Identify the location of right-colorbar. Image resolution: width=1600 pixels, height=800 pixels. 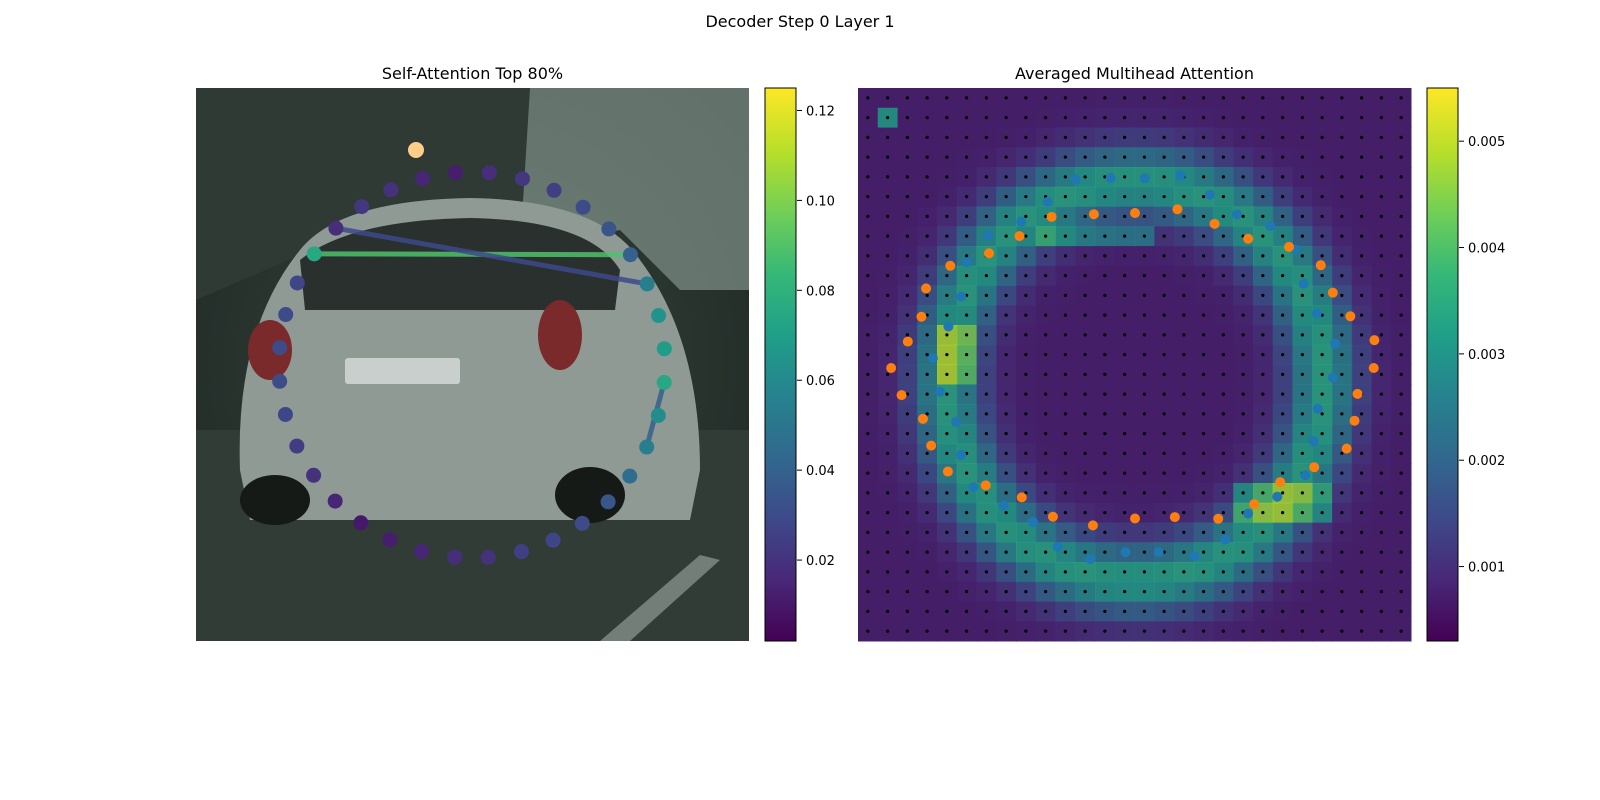
(1442, 364).